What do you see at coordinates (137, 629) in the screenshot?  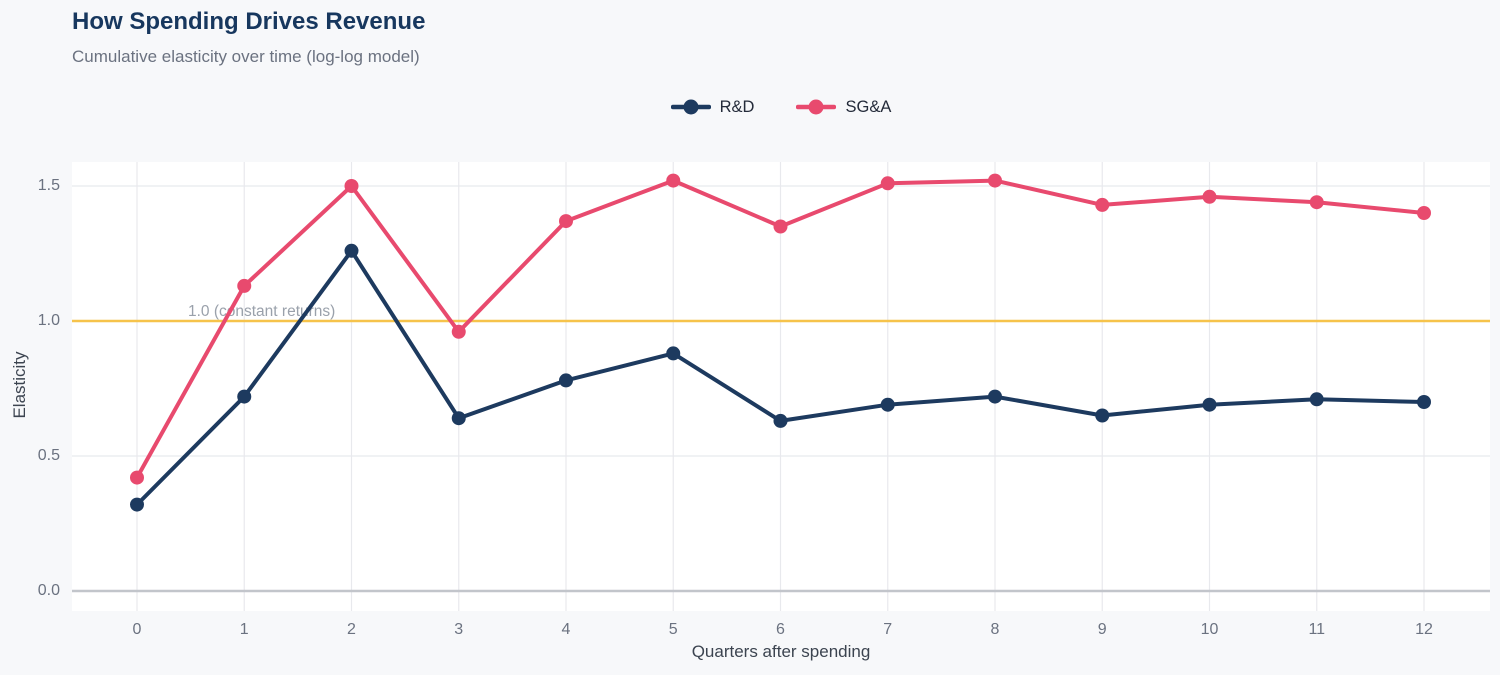 I see `x-tick-label: 0` at bounding box center [137, 629].